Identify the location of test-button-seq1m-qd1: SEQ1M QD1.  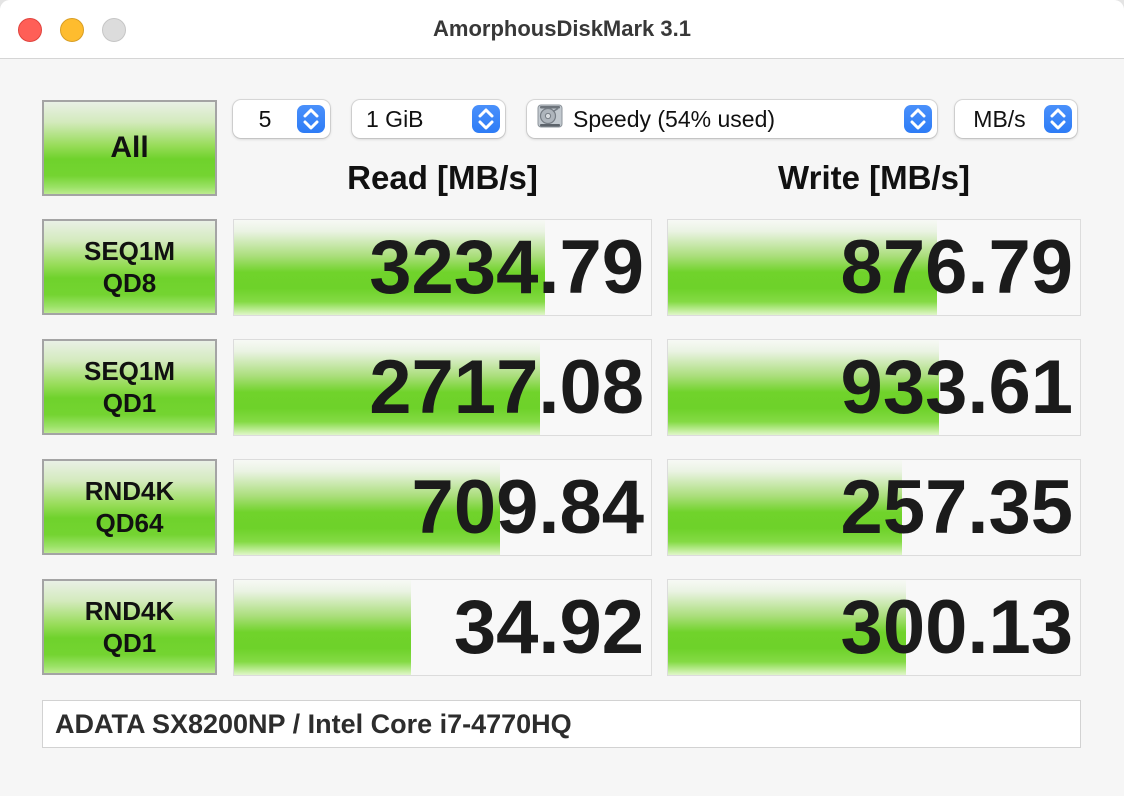
(129, 387).